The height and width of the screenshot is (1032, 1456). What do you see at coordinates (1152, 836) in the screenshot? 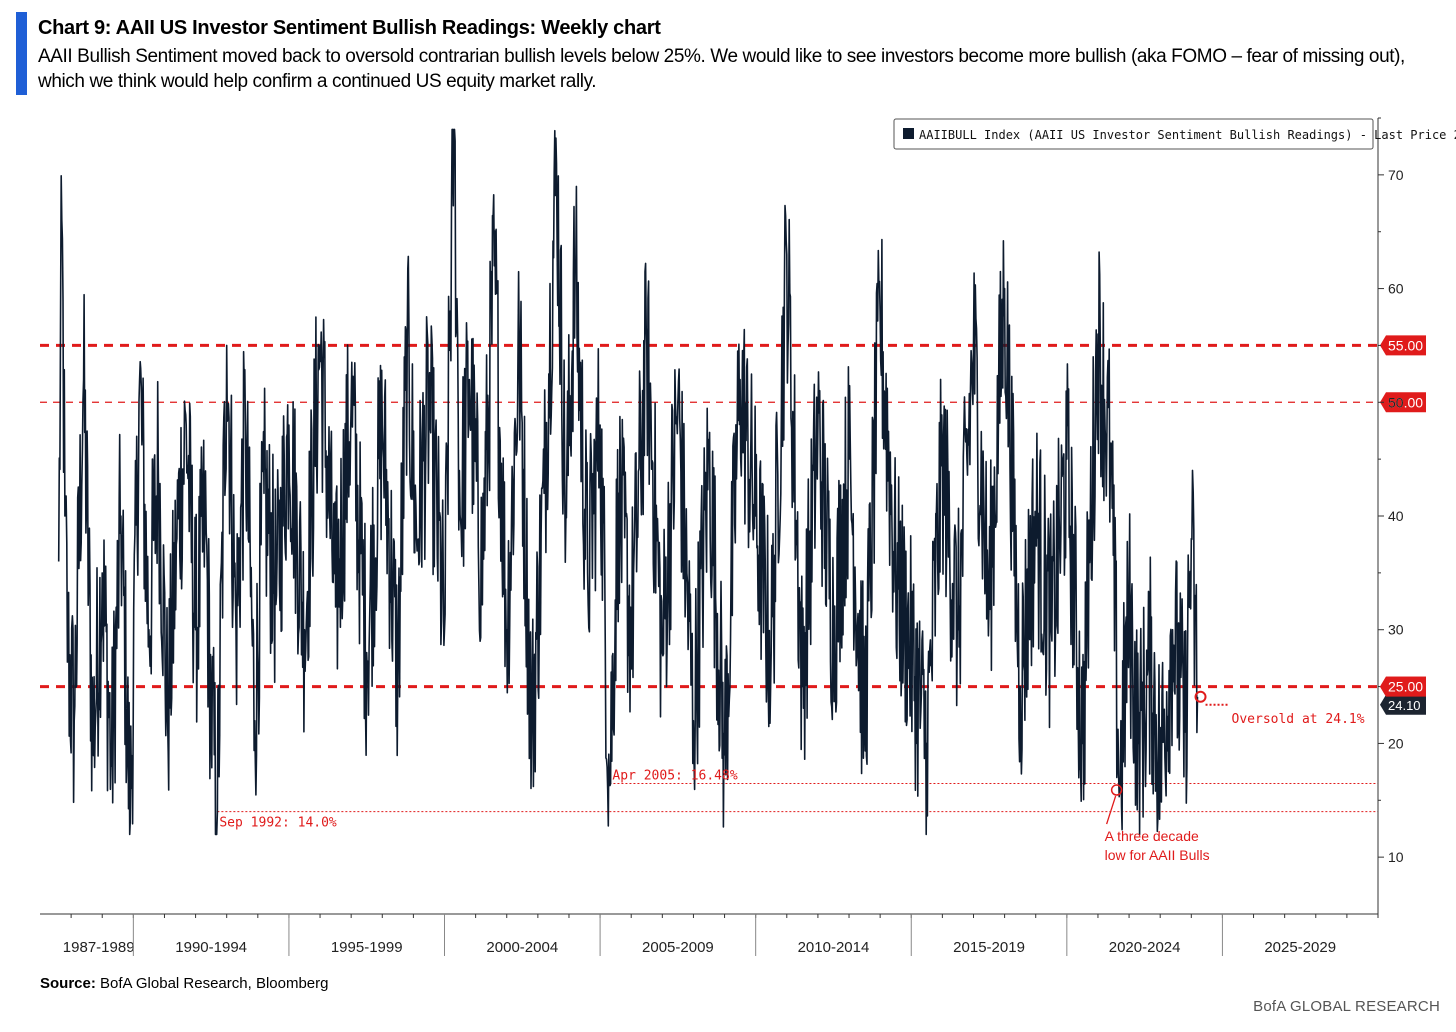
I see `annotation-three-decade-line1: A three decade` at bounding box center [1152, 836].